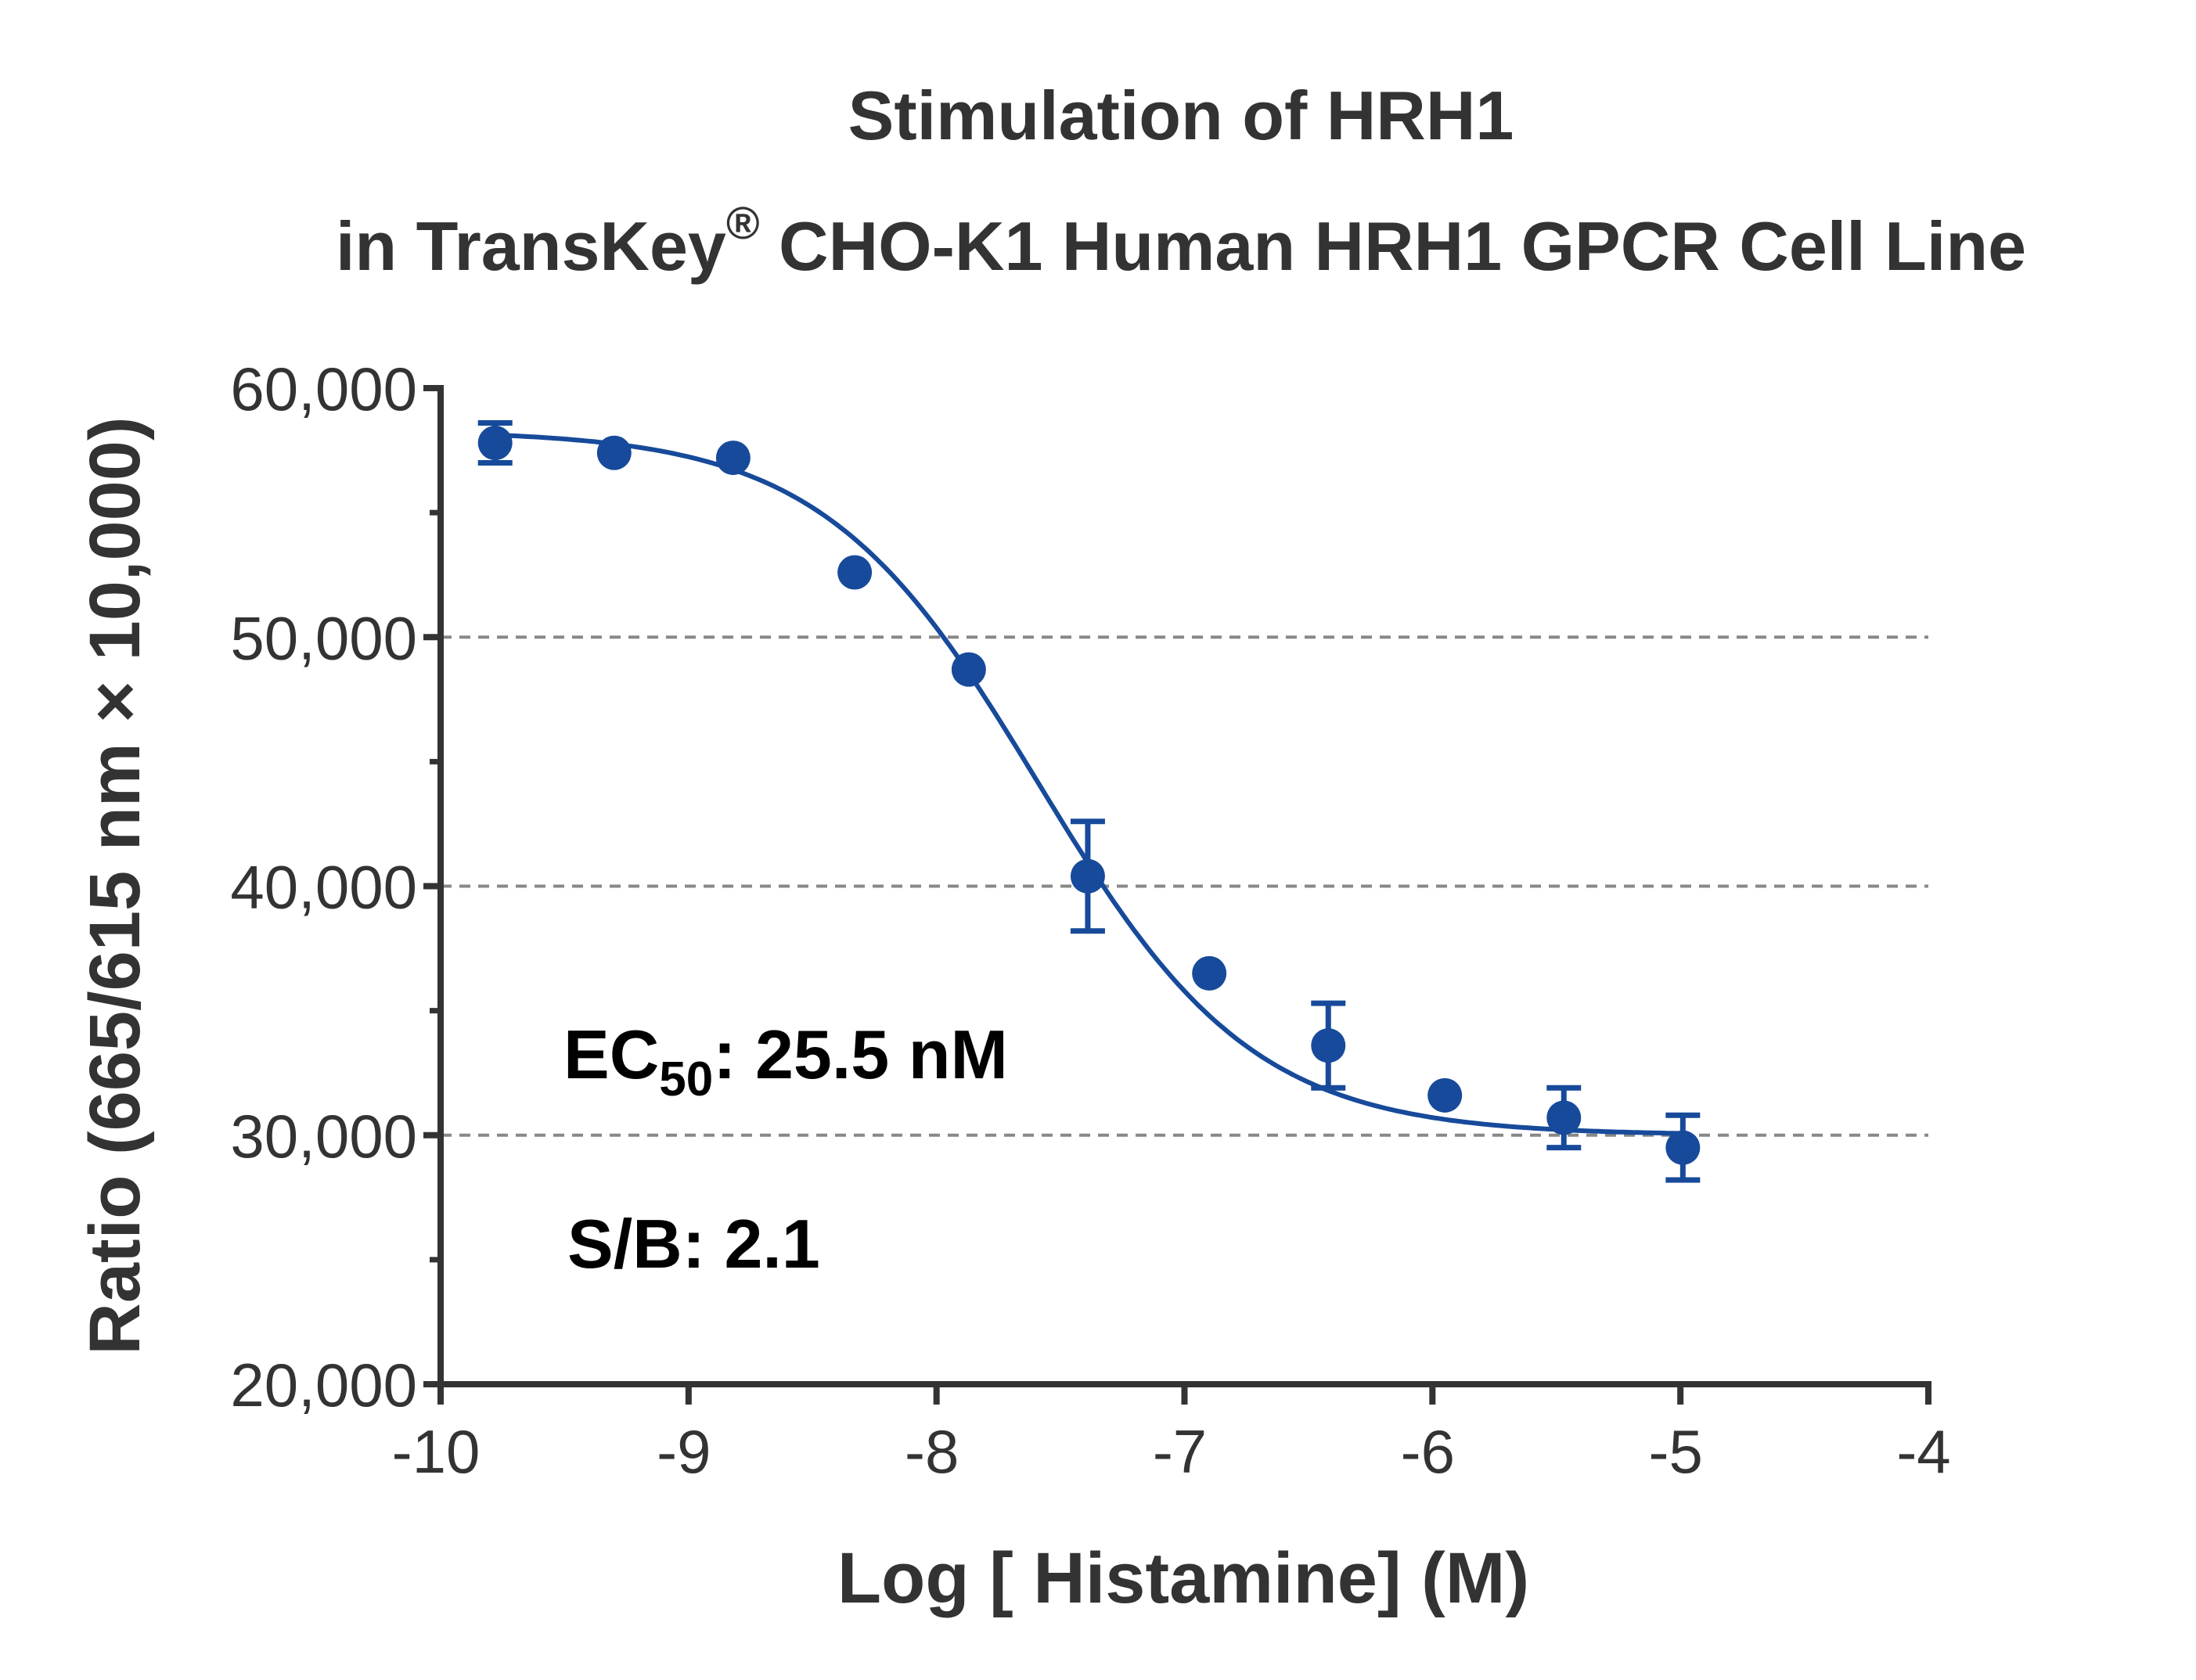 The height and width of the screenshot is (1680, 2196). Describe the element at coordinates (323, 1385) in the screenshot. I see `y-tick-label: 20,000` at that location.